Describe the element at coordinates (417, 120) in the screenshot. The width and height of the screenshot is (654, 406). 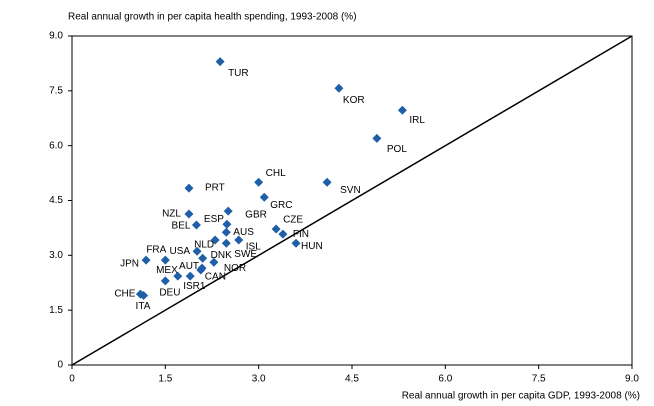
I see `point-label: IRL` at that location.